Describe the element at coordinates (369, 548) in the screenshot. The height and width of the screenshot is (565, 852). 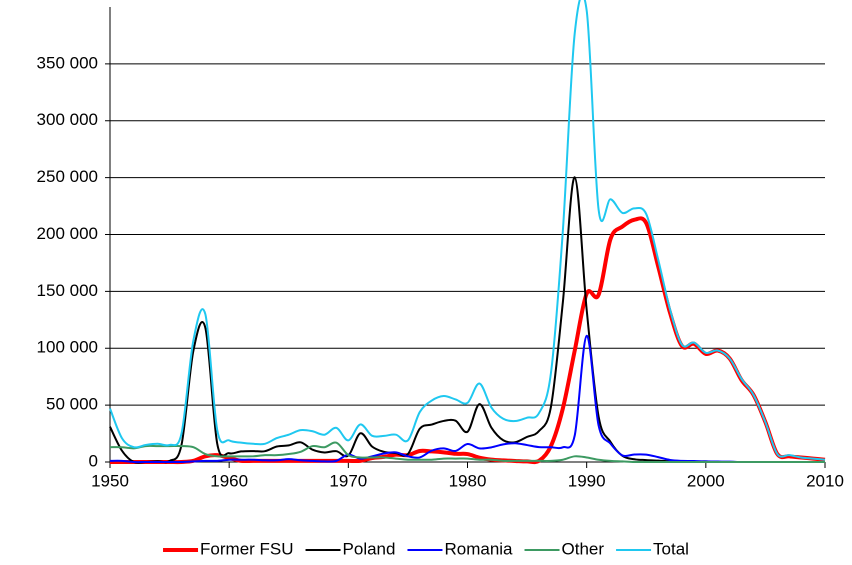
I see `legend-label: Poland` at that location.